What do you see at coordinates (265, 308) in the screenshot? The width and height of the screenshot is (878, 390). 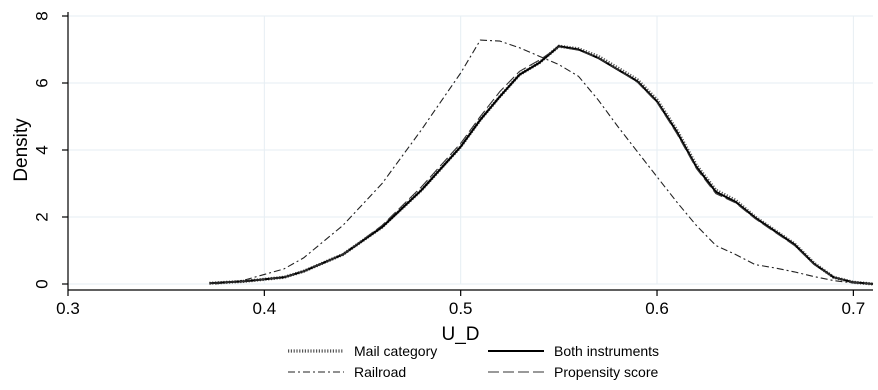 I see `x-tick-label: 0.4` at bounding box center [265, 308].